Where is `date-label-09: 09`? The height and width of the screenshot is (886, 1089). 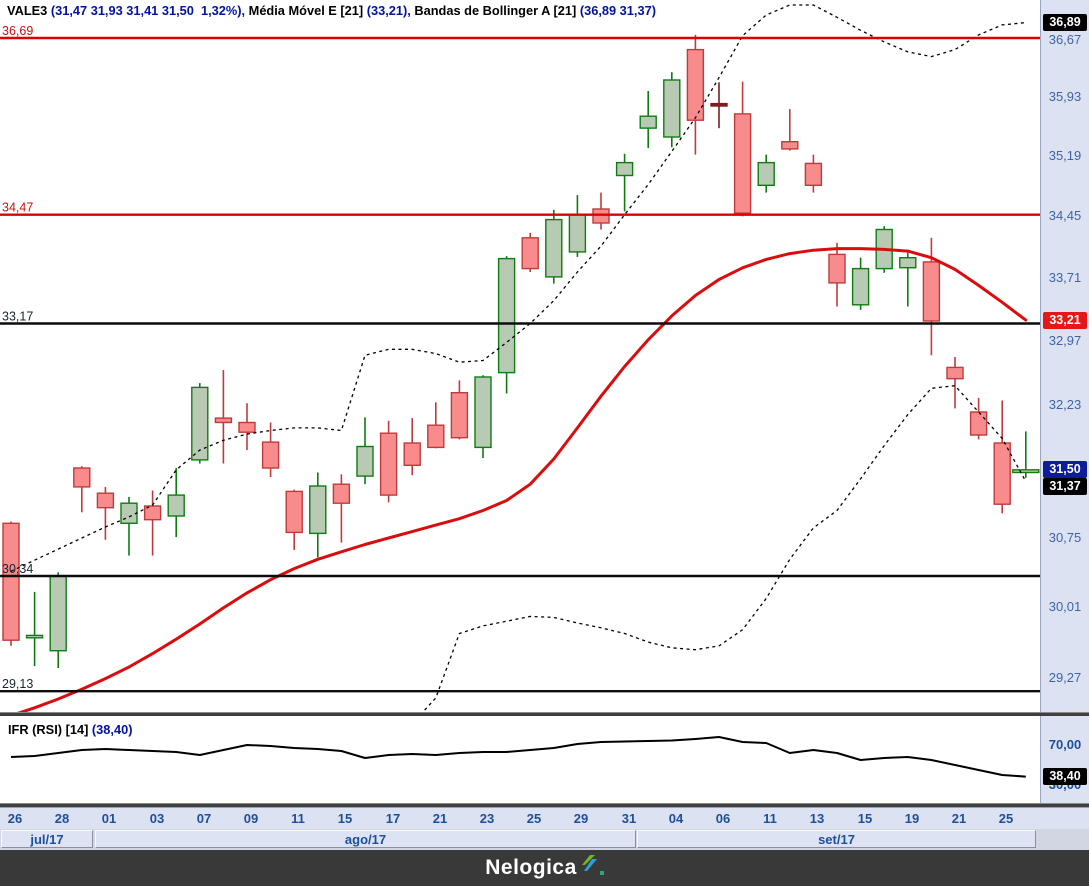 date-label-09: 09 is located at coordinates (251, 818).